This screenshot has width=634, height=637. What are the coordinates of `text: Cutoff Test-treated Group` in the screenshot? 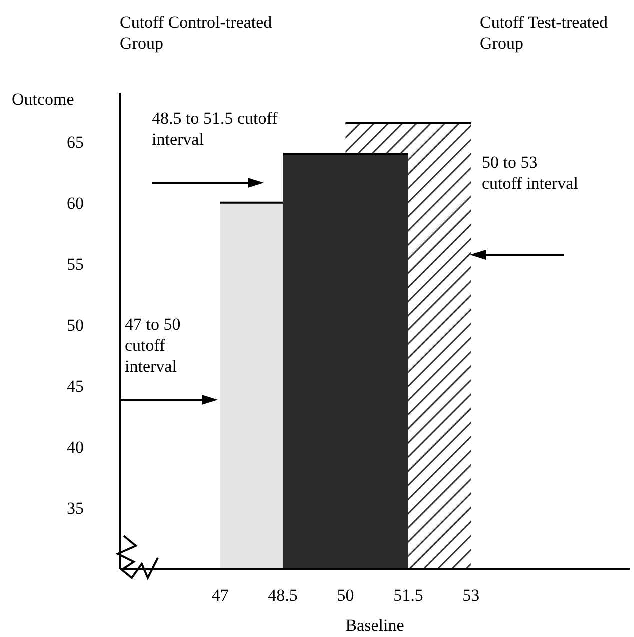 It's located at (545, 33).